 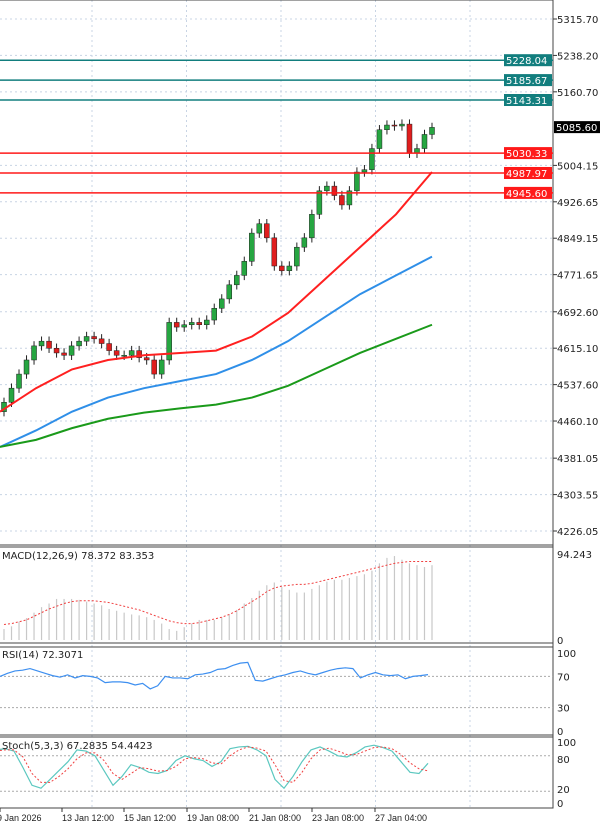 I want to click on price-tick-label: 4926.65, so click(x=577, y=203).